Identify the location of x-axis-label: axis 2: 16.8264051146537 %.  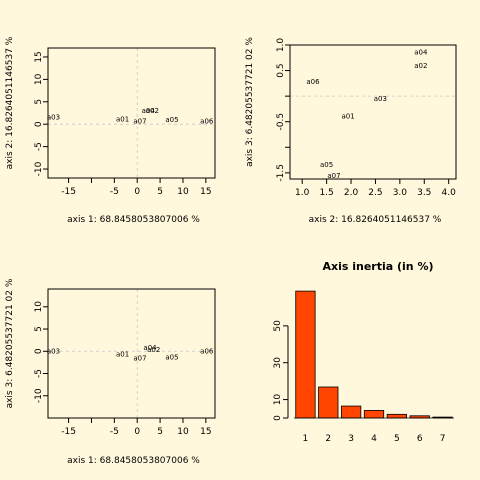
(375, 220).